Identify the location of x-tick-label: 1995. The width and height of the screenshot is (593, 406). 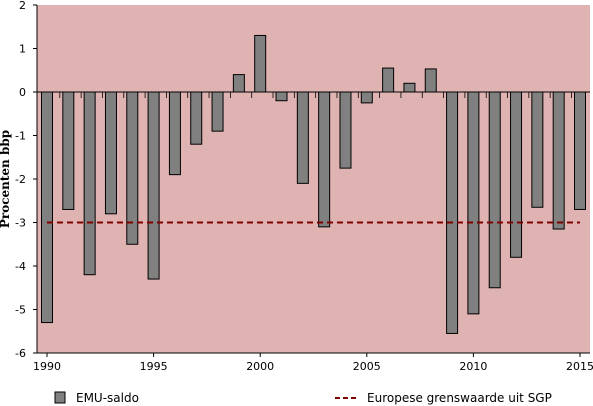
(154, 366).